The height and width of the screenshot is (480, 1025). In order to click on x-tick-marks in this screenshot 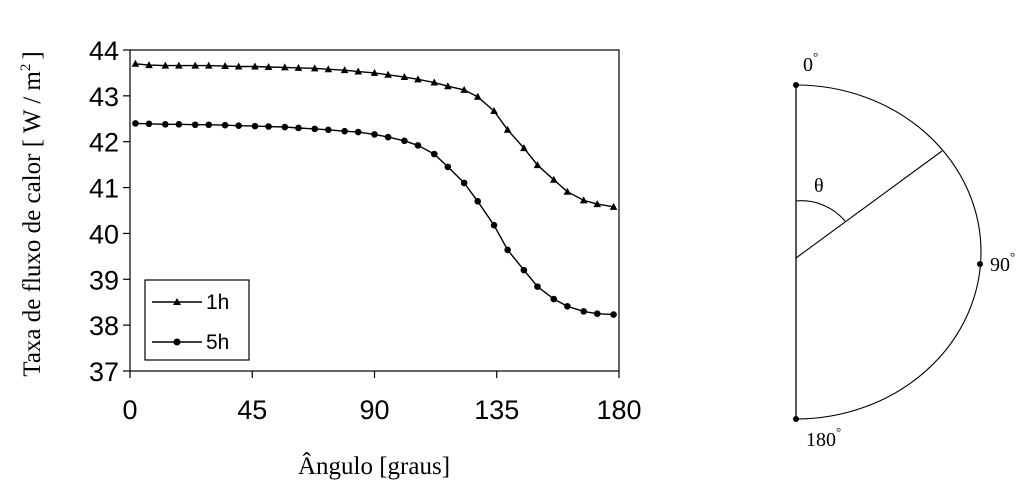, I will do `click(374, 374)`.